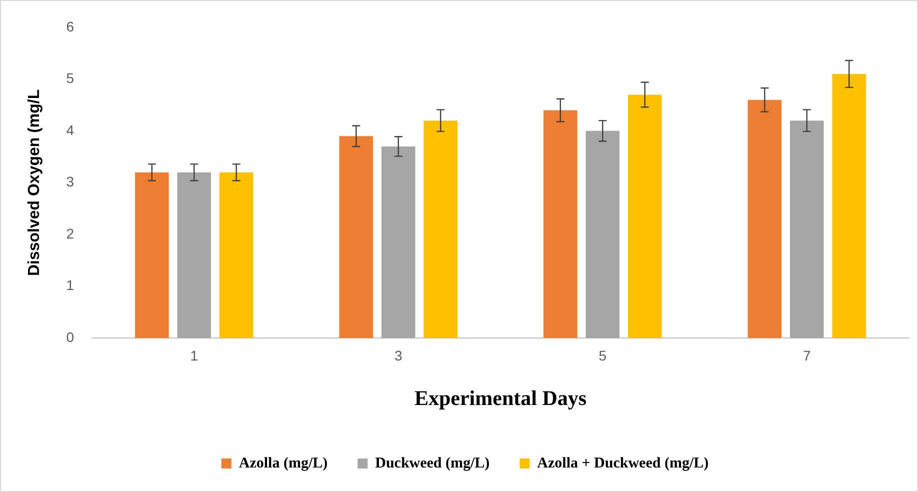  What do you see at coordinates (194, 355) in the screenshot?
I see `x-tick-label: 1` at bounding box center [194, 355].